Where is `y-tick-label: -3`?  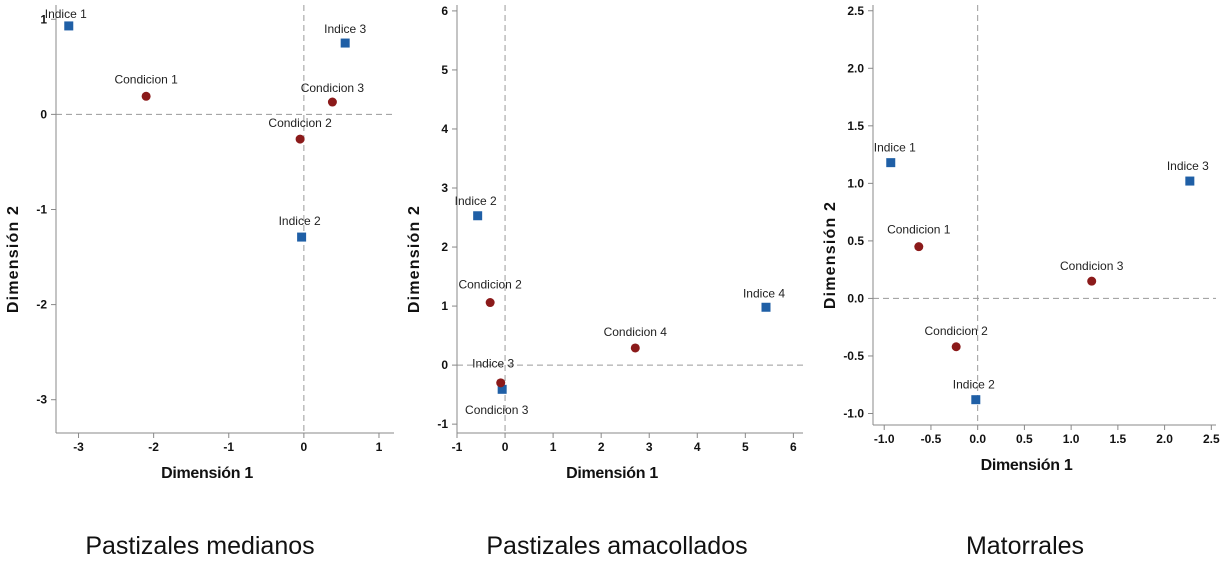 y-tick-label: -3 is located at coordinates (41, 400).